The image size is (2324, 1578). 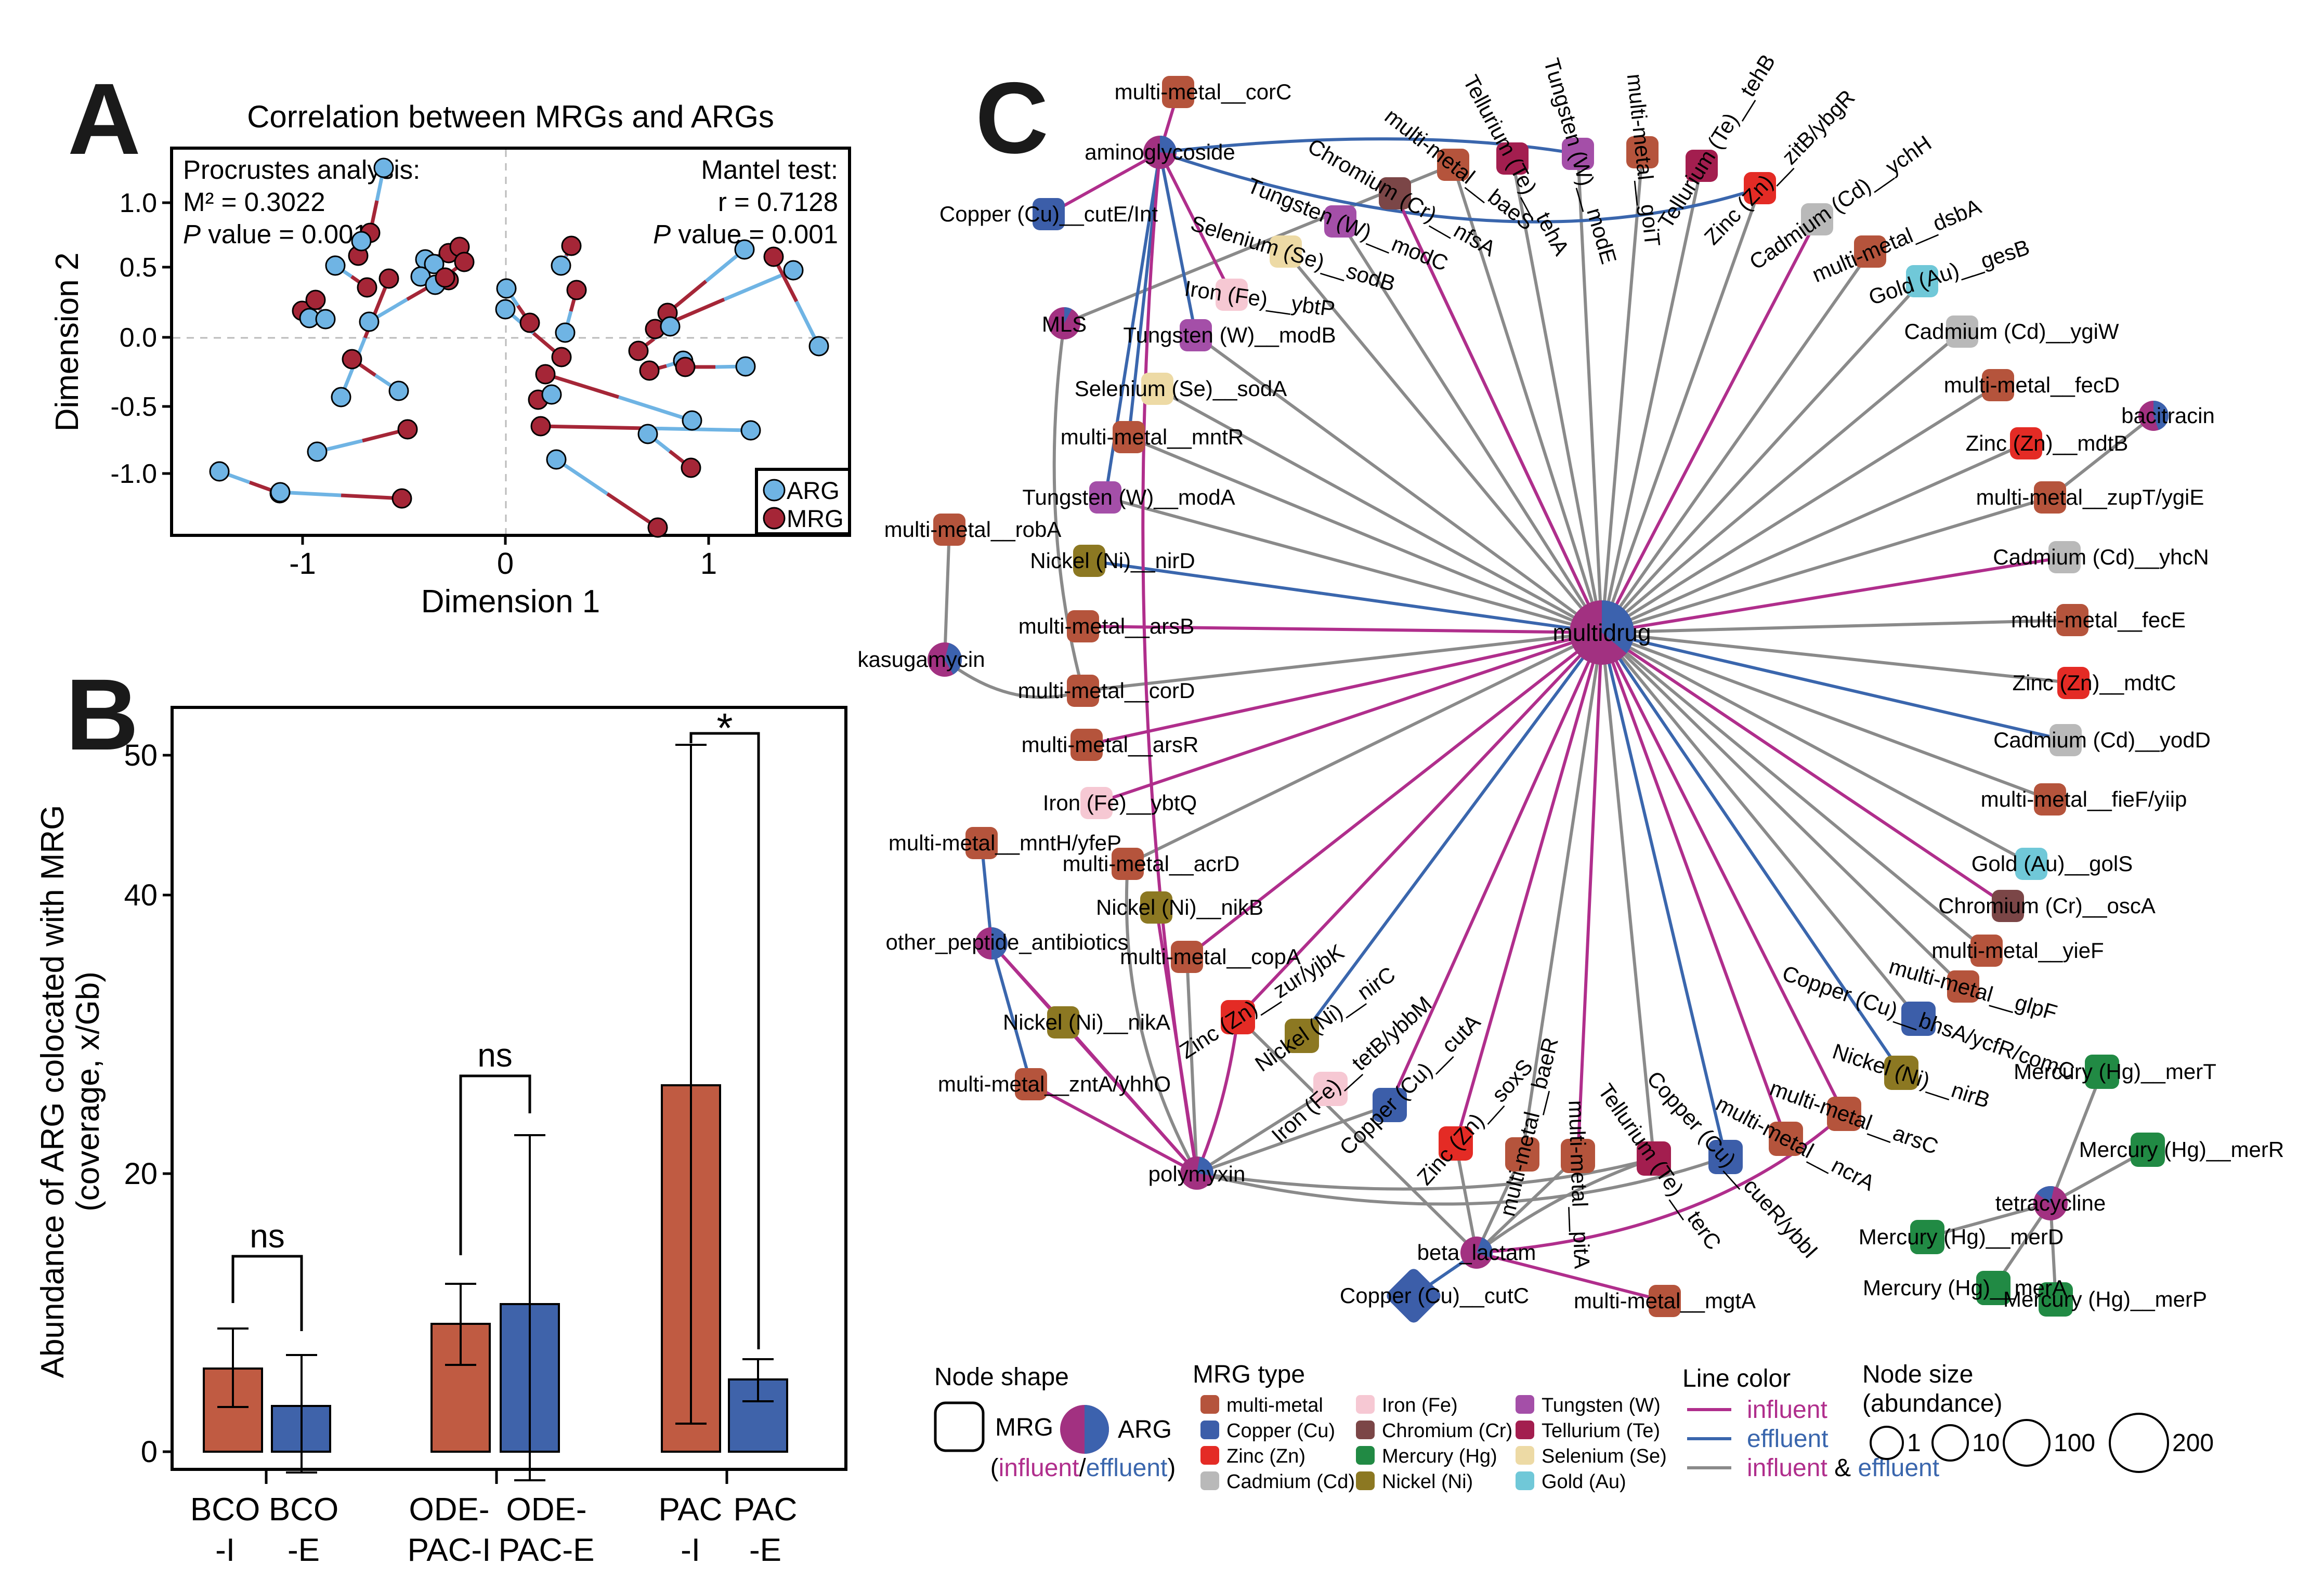 What do you see at coordinates (138, 203) in the screenshot?
I see `svg-text: 1.0` at bounding box center [138, 203].